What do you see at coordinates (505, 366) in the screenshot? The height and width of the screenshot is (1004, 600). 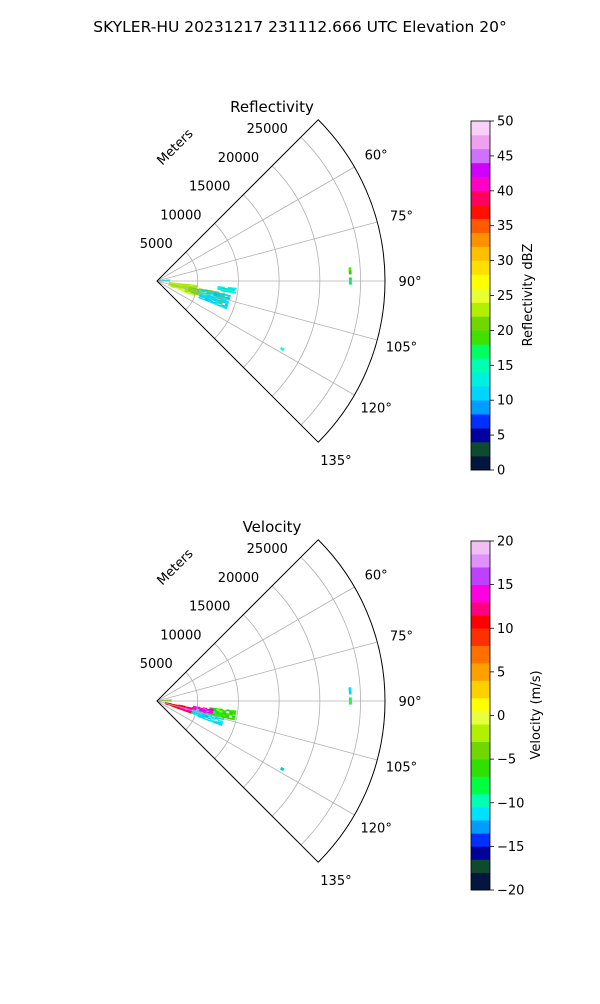 I see `reflectivity-colorbar-tick-label: 15` at bounding box center [505, 366].